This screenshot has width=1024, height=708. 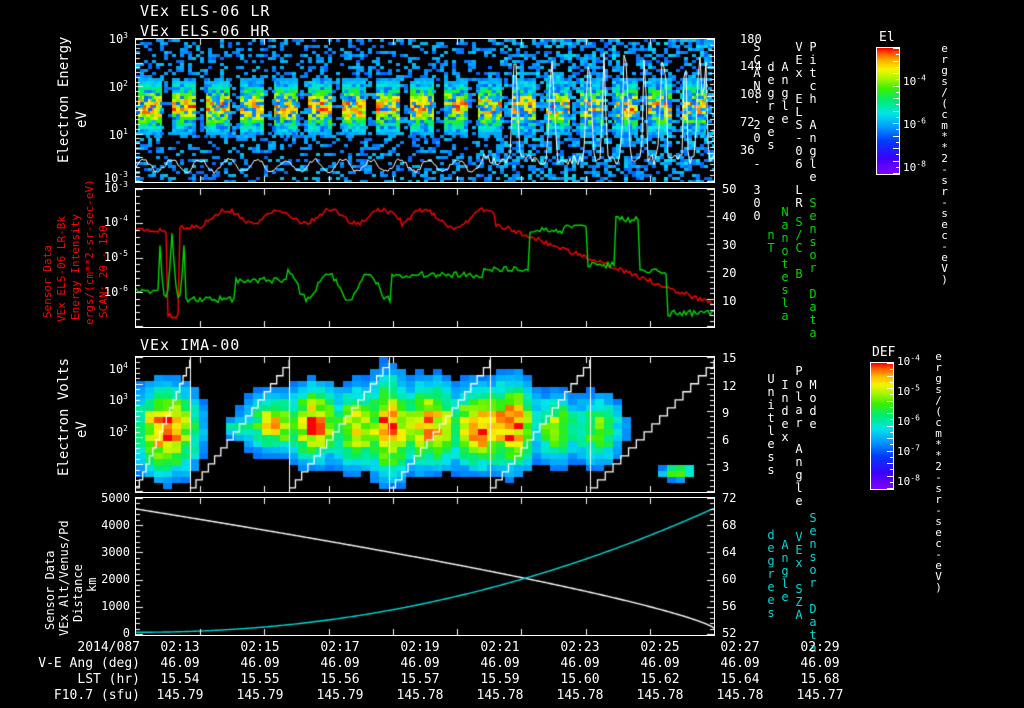 What do you see at coordinates (500, 695) in the screenshot?
I see `footer-cell-f107-4: 145.78` at bounding box center [500, 695].